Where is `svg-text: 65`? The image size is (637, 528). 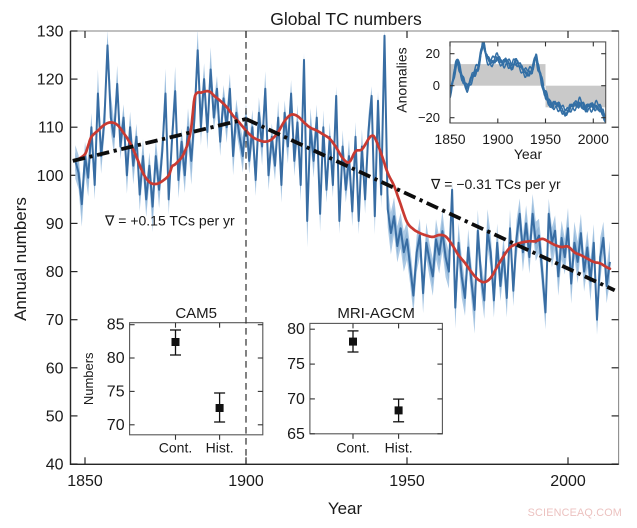 svg-text: 65 is located at coordinates (296, 434).